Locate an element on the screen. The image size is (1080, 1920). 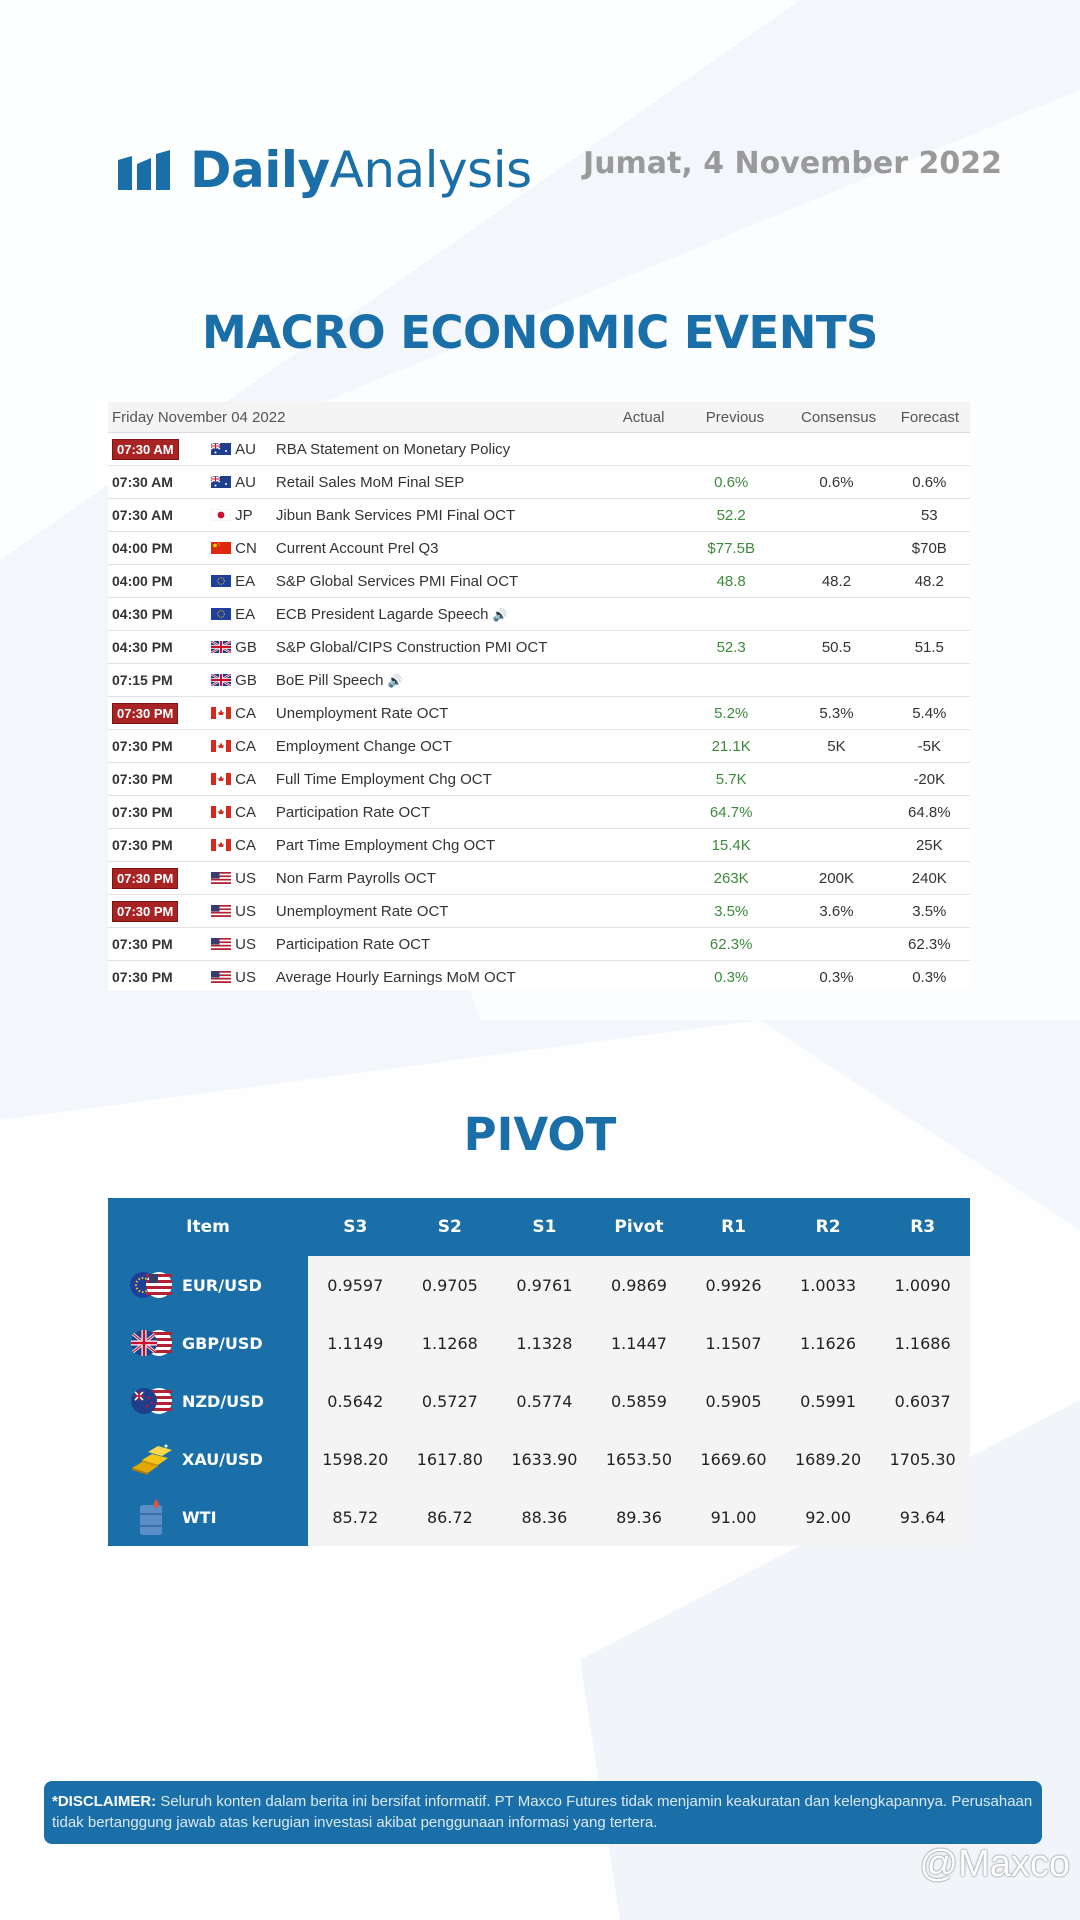
event-forecast: 53 is located at coordinates (929, 515).